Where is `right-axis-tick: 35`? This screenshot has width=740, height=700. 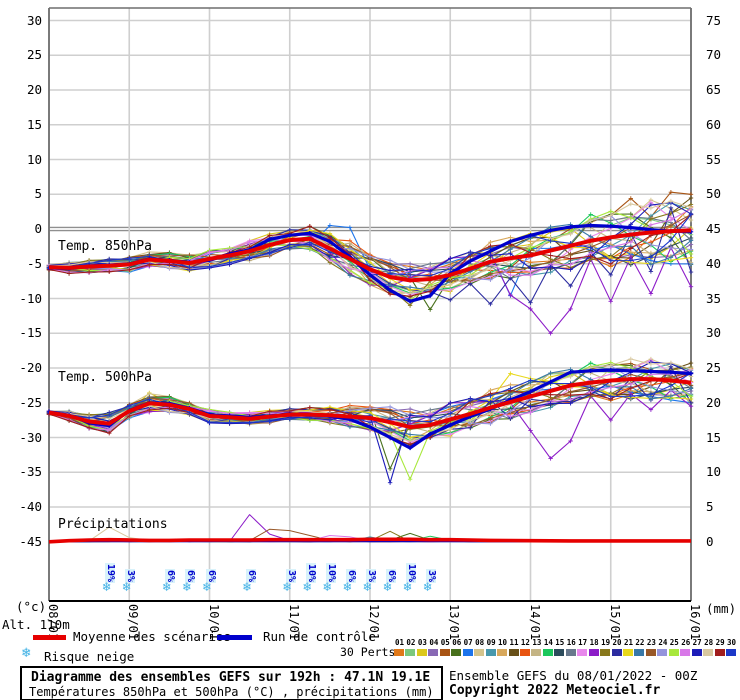 right-axis-tick: 35 is located at coordinates (714, 298).